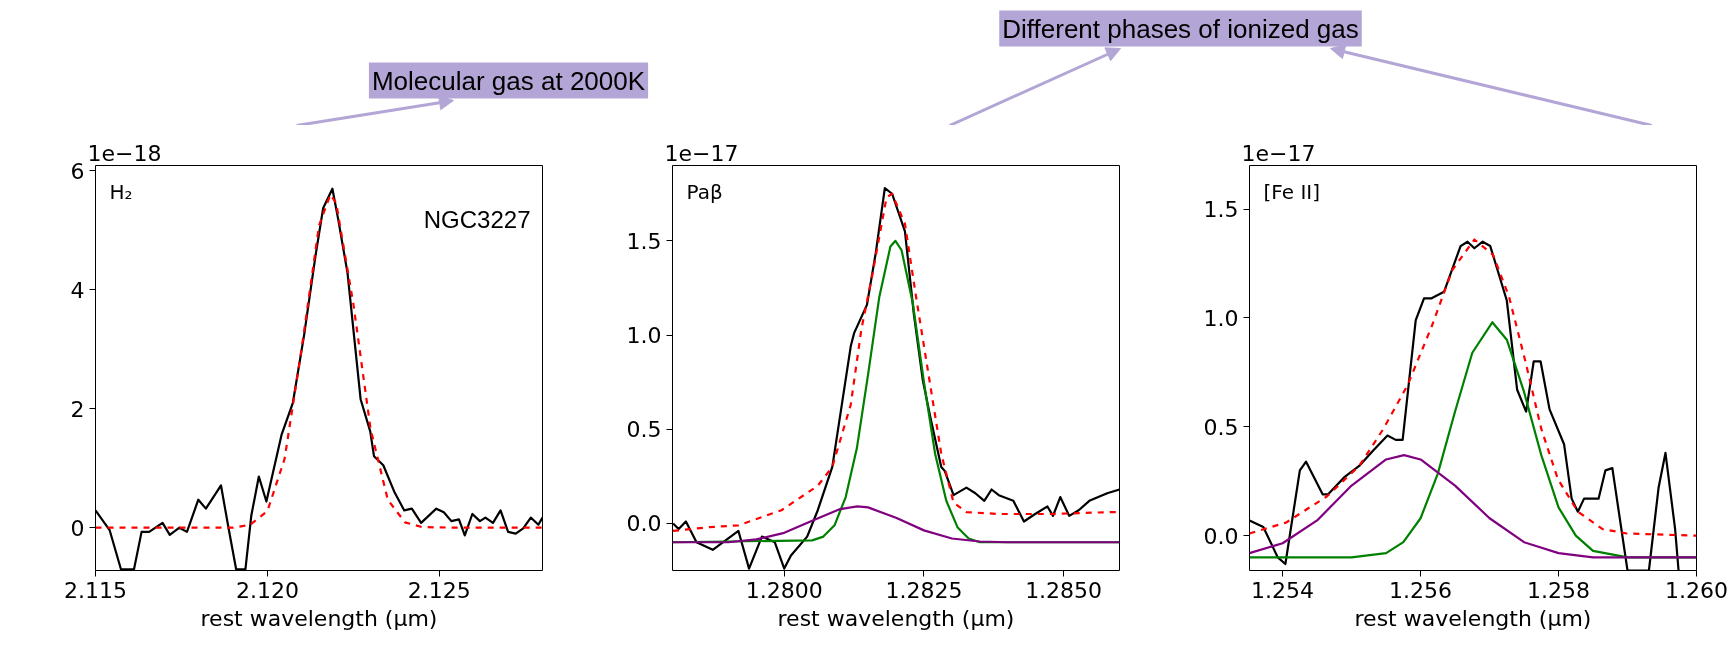 The width and height of the screenshot is (1731, 672). What do you see at coordinates (121, 191) in the screenshot?
I see `annotation: H₂` at bounding box center [121, 191].